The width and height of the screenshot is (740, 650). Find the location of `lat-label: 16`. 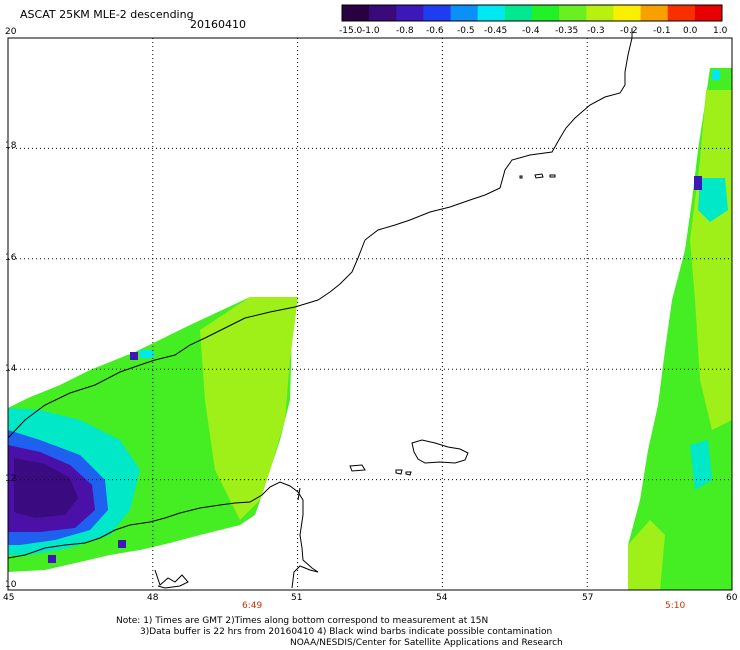

lat-label: 16 is located at coordinates (11, 258).